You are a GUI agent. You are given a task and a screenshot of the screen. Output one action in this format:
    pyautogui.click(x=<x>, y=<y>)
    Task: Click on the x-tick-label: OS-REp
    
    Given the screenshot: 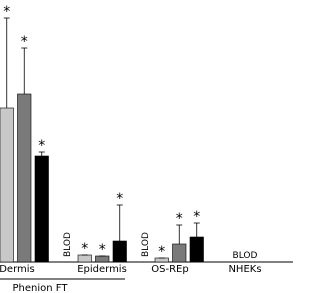 What is the action you would take?
    pyautogui.click(x=169, y=269)
    